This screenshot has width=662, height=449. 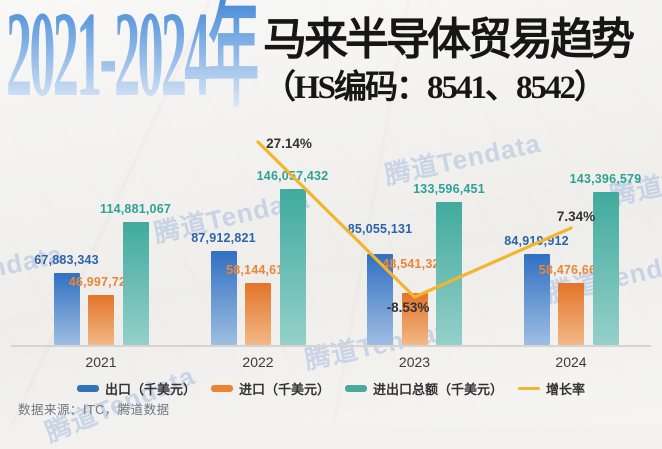 I want to click on chart-legend: 出口（千美元） 进口（千美元） 进出口总额（千美元） 增长率, so click(x=331, y=388).